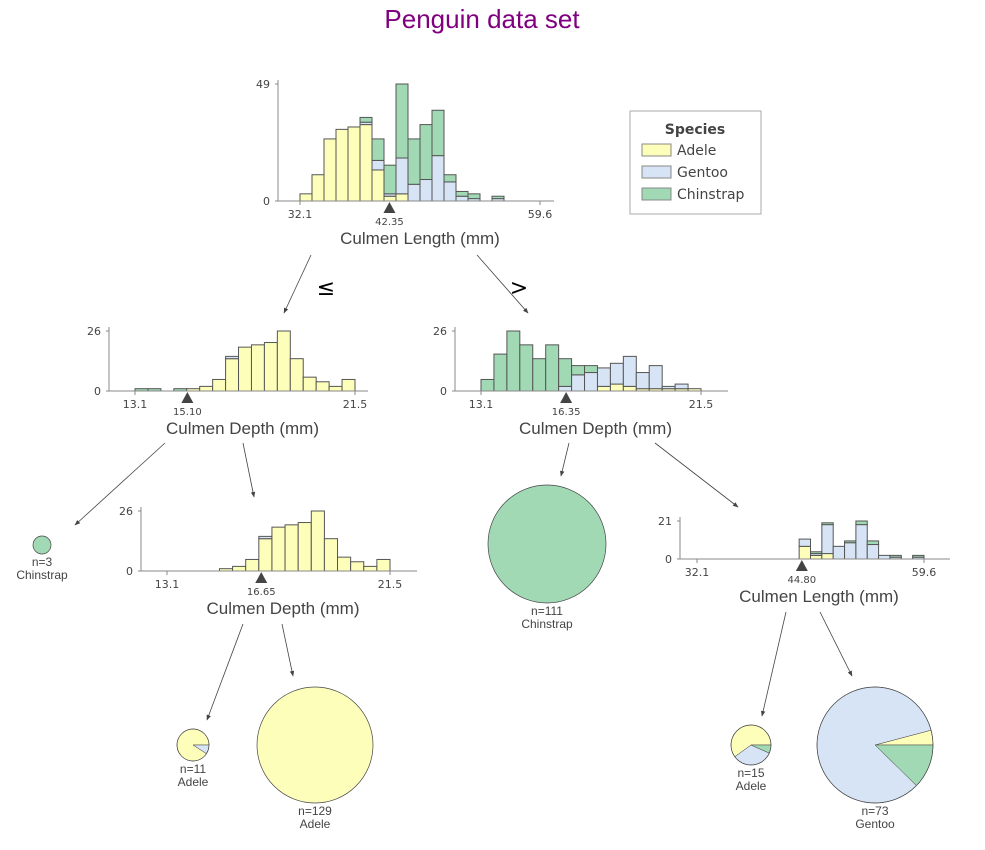 The width and height of the screenshot is (985, 850). Describe the element at coordinates (261, 592) in the screenshot. I see `split-value: 16.65` at that location.